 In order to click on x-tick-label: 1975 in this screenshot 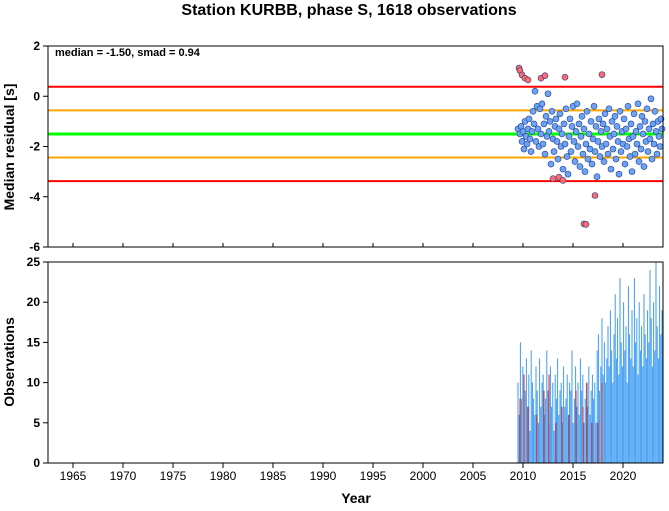, I will do `click(173, 476)`.